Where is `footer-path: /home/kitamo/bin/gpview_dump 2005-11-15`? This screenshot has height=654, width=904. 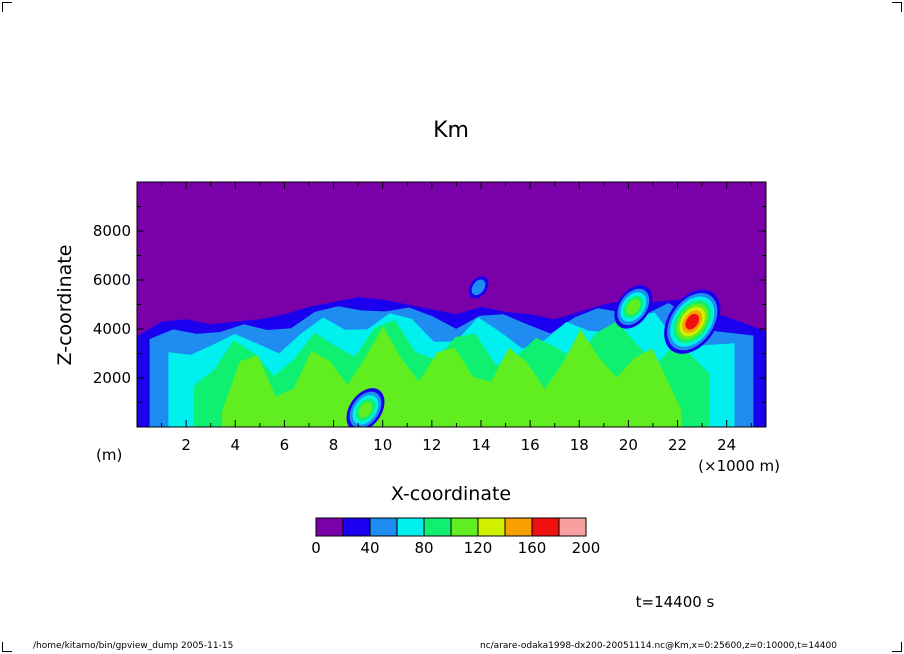
footer-path: /home/kitamo/bin/gpview_dump 2005-11-15 is located at coordinates (133, 646).